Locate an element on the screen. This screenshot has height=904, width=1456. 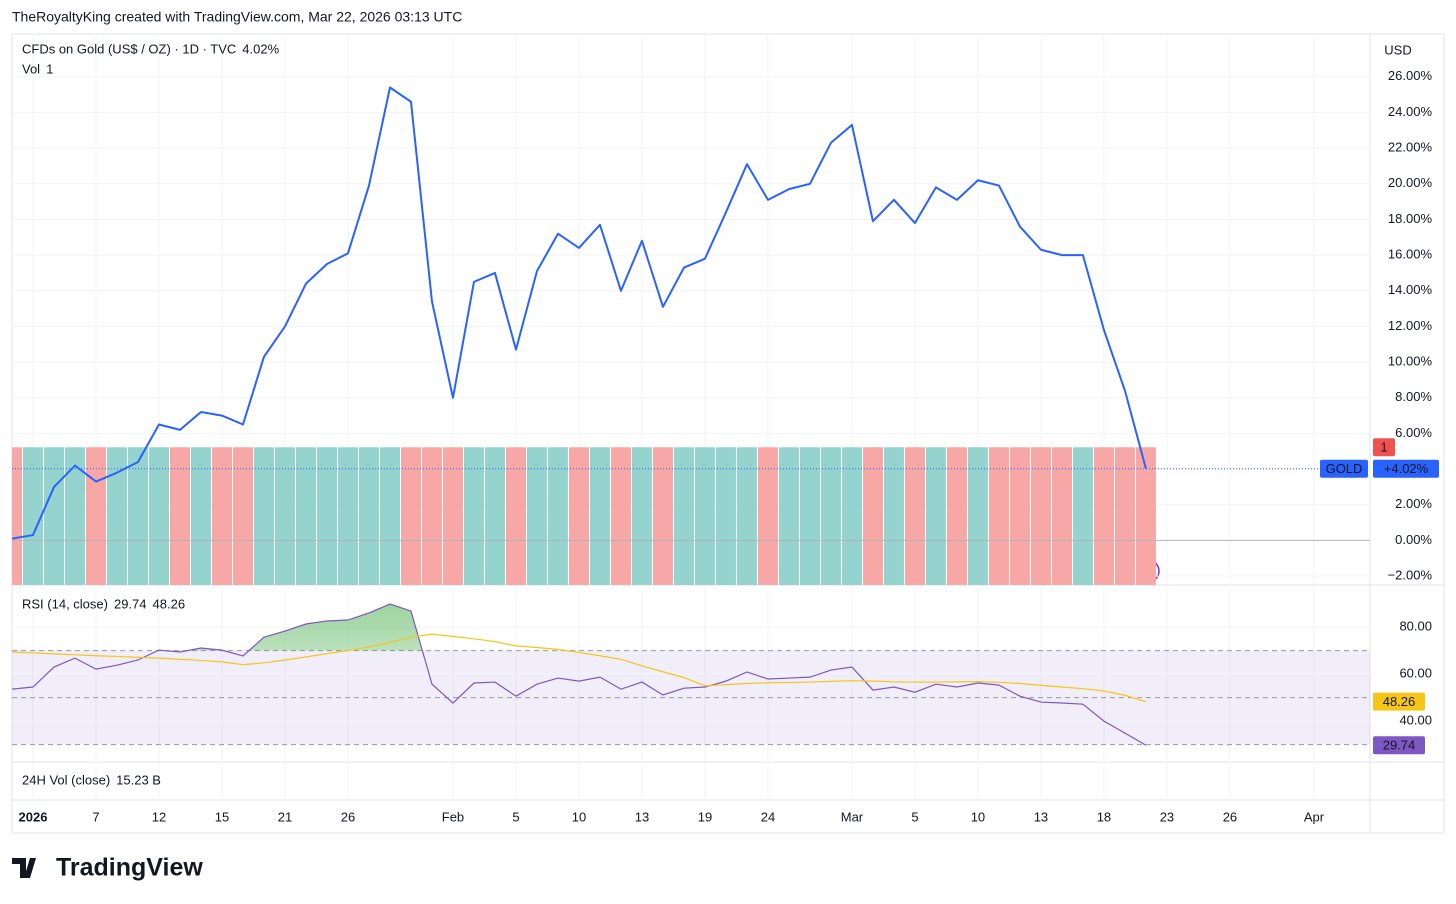
last-value-tag-bg is located at coordinates (1406, 468).